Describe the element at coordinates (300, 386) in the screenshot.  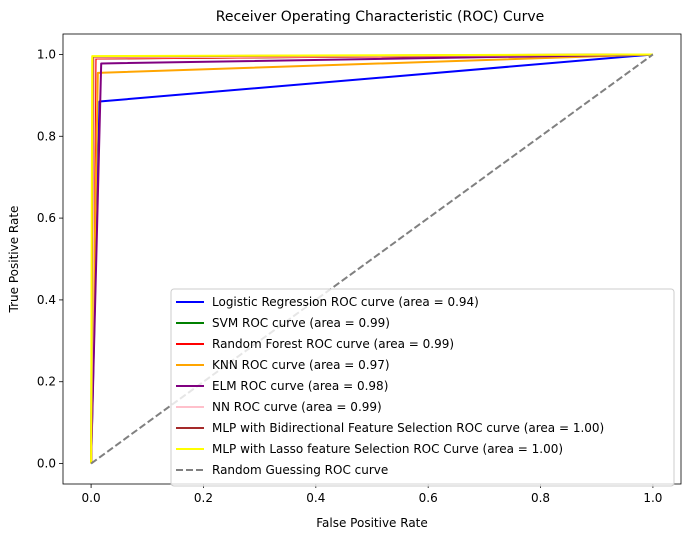
I see `legend-label: ELM ROC curve (area = 0.98)` at that location.